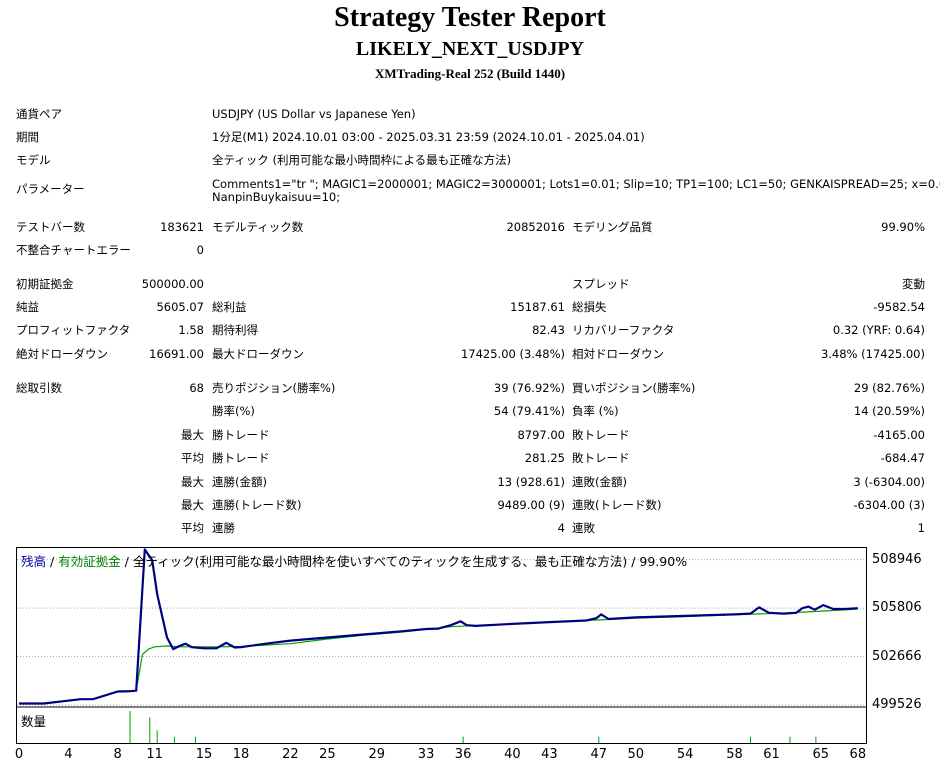  Describe the element at coordinates (196, 388) in the screenshot. I see `trades-value: 68` at that location.